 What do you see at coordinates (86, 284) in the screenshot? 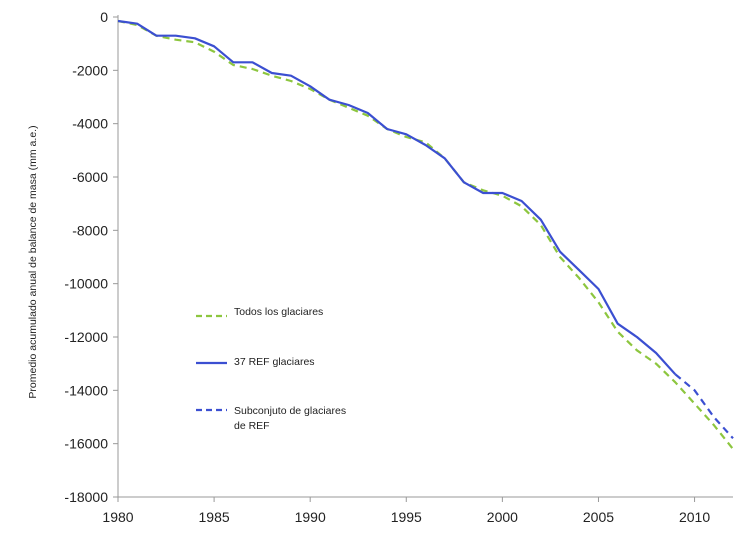
I see `y-tick-label: -10000` at bounding box center [86, 284].